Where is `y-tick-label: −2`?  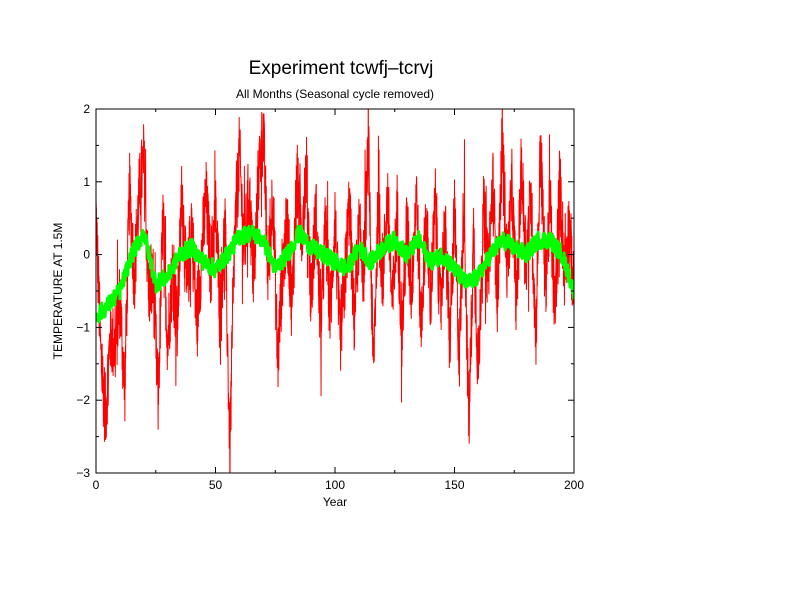
y-tick-label: −2 is located at coordinates (83, 400).